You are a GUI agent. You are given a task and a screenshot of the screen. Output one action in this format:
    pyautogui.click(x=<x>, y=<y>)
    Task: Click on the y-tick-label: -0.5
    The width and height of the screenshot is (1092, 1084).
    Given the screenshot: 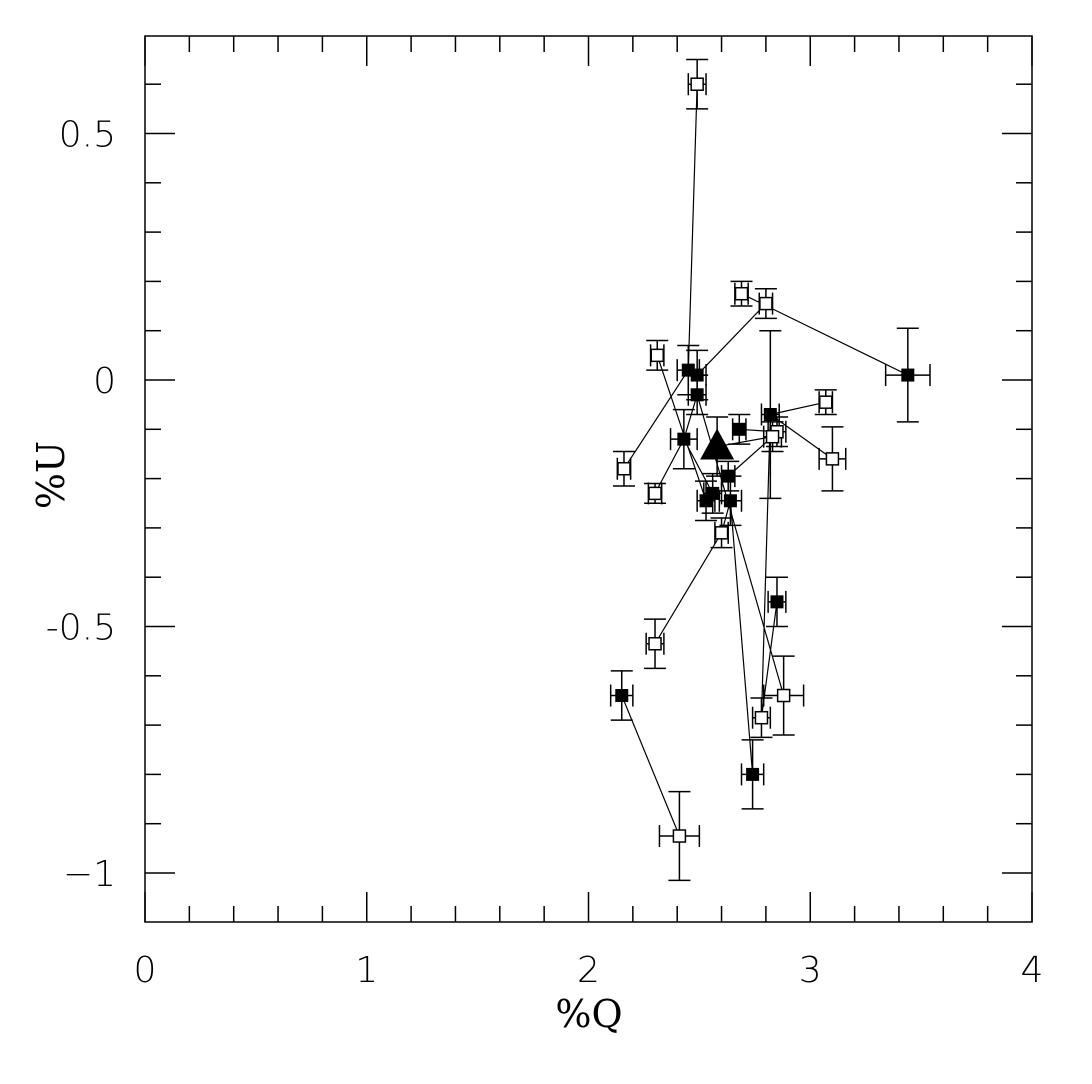 What is the action you would take?
    pyautogui.click(x=81, y=628)
    